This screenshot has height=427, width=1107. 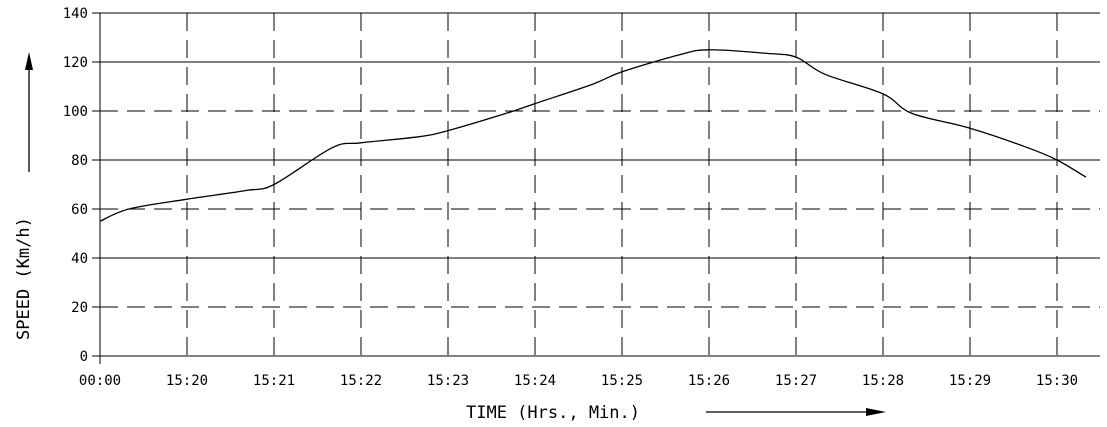 What do you see at coordinates (75, 63) in the screenshot?
I see `y-tick-label-120: 120` at bounding box center [75, 63].